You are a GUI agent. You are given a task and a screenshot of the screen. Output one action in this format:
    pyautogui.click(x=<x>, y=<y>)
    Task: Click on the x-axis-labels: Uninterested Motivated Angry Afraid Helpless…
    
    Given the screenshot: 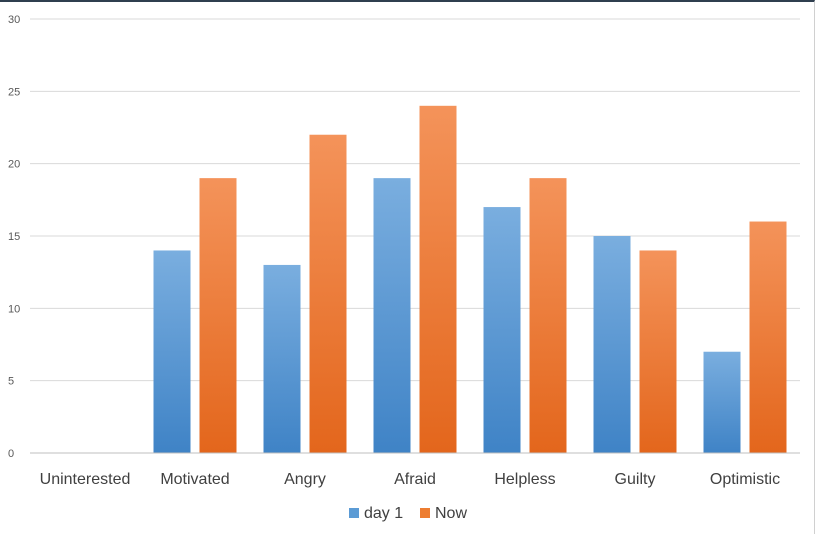 What is the action you would take?
    pyautogui.click(x=410, y=479)
    